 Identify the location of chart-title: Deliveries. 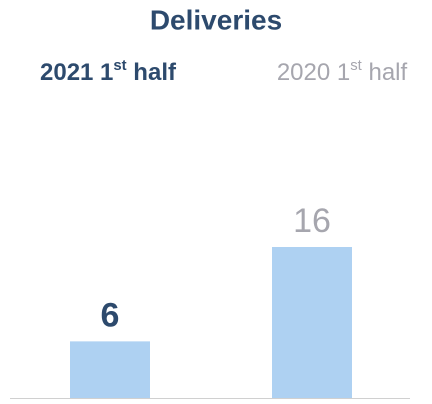
(216, 19).